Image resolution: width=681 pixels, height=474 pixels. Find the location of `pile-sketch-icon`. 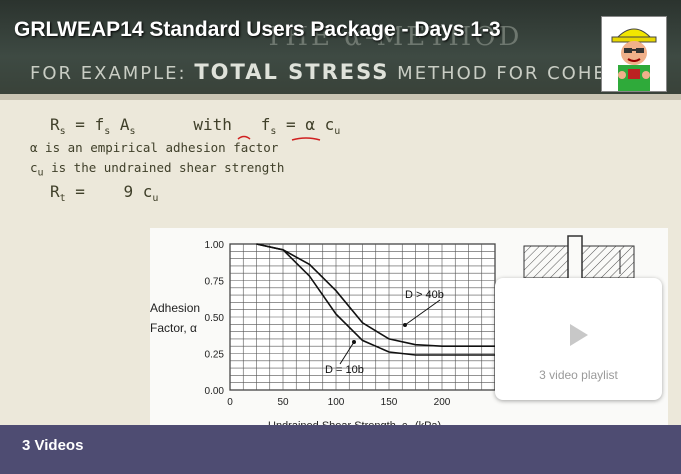

pile-sketch-icon is located at coordinates (579, 259).